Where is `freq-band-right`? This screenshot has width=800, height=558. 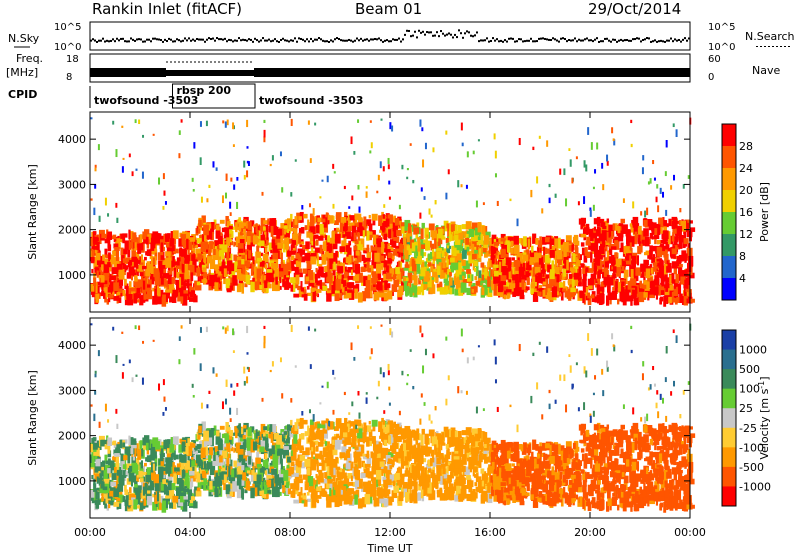
freq-band-right is located at coordinates (472, 72).